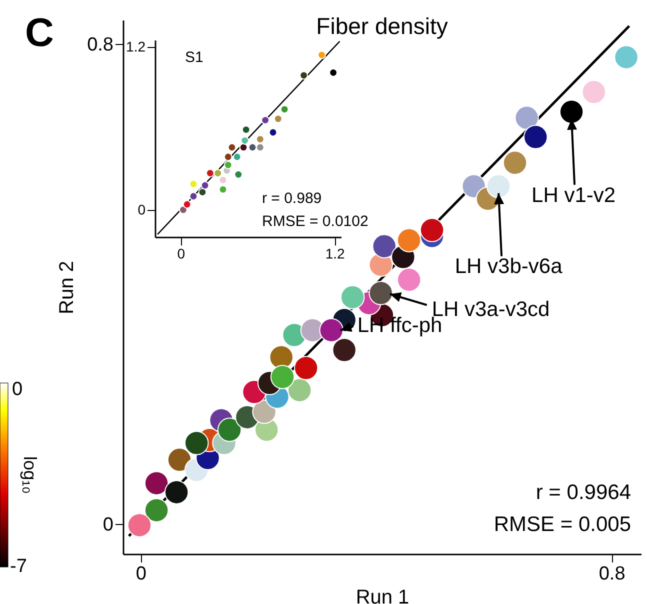  Describe the element at coordinates (382, 26) in the screenshot. I see `chart-title: Fiber density` at that location.